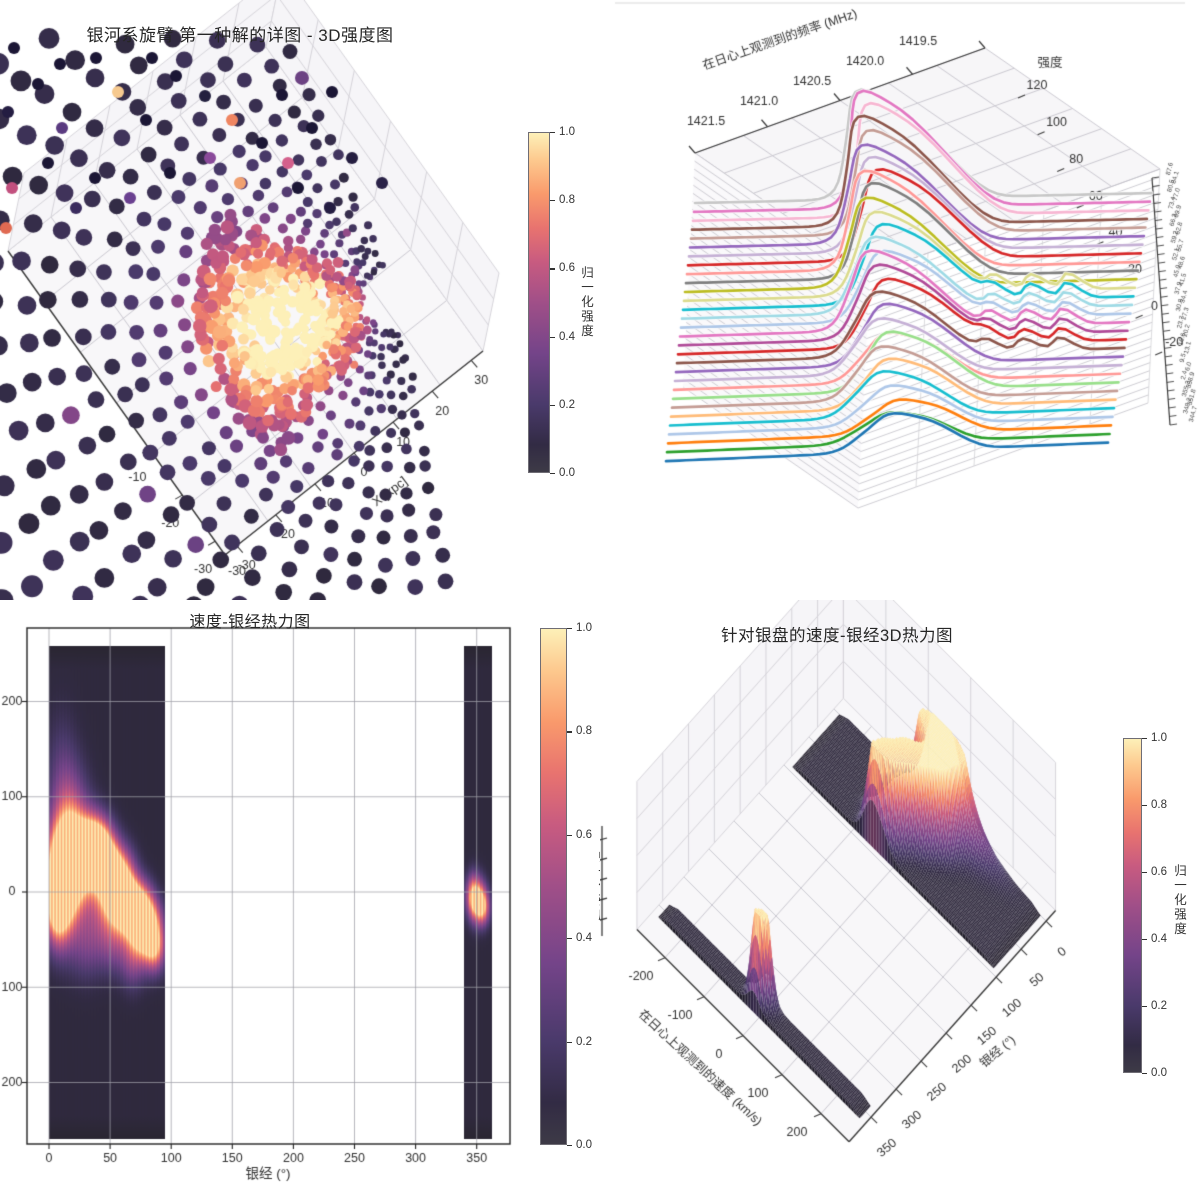 The height and width of the screenshot is (1200, 1200). What do you see at coordinates (1132, 905) in the screenshot?
I see `colorbar-normalized-intensity-br` at bounding box center [1132, 905].